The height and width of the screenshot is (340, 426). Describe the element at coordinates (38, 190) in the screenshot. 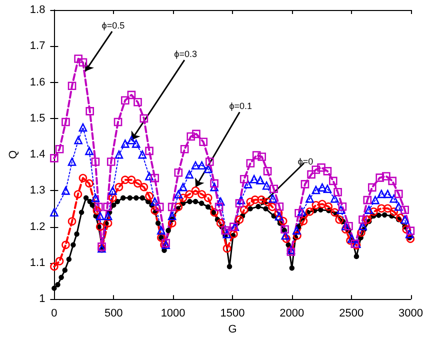

I see `y-tick-label: 1.3` at that location.